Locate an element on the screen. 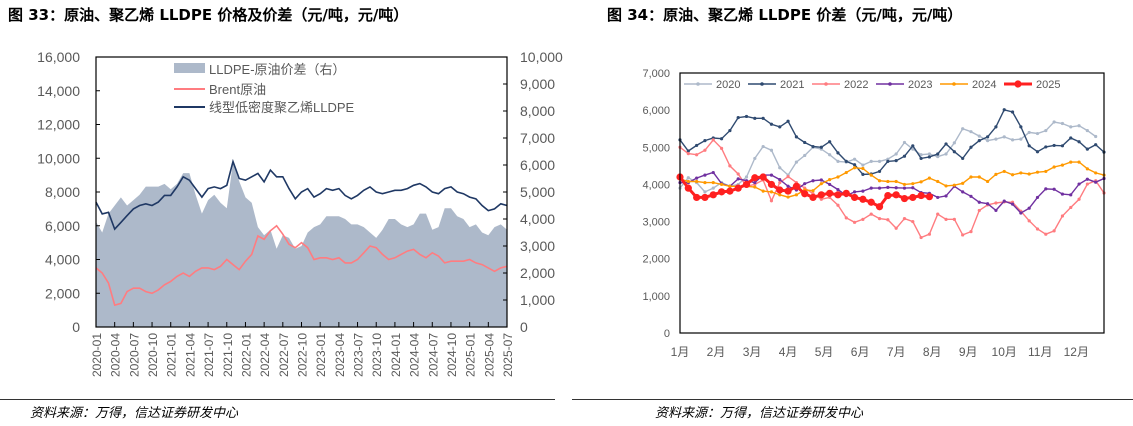 This screenshot has height=426, width=1133. legend-label: 线型低密度聚乙烯LLDPE is located at coordinates (282, 107).